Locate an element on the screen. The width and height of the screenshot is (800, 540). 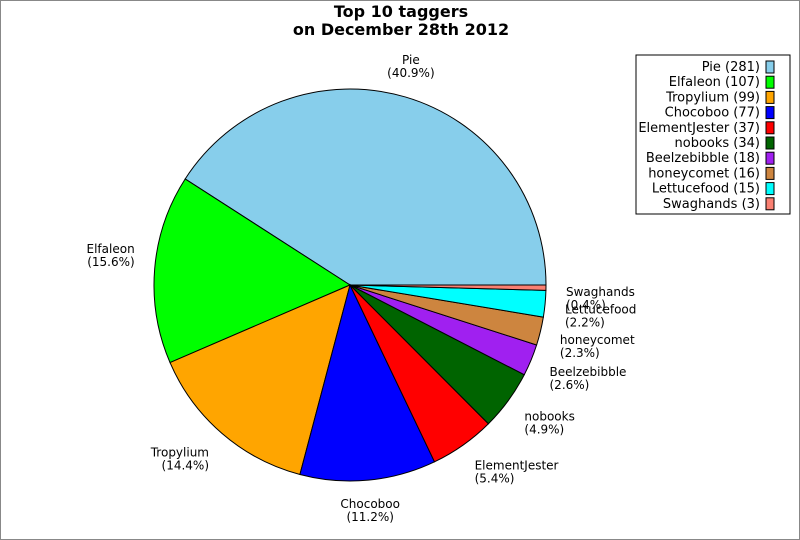
slice-label-name: Lettucefood is located at coordinates (600, 310).